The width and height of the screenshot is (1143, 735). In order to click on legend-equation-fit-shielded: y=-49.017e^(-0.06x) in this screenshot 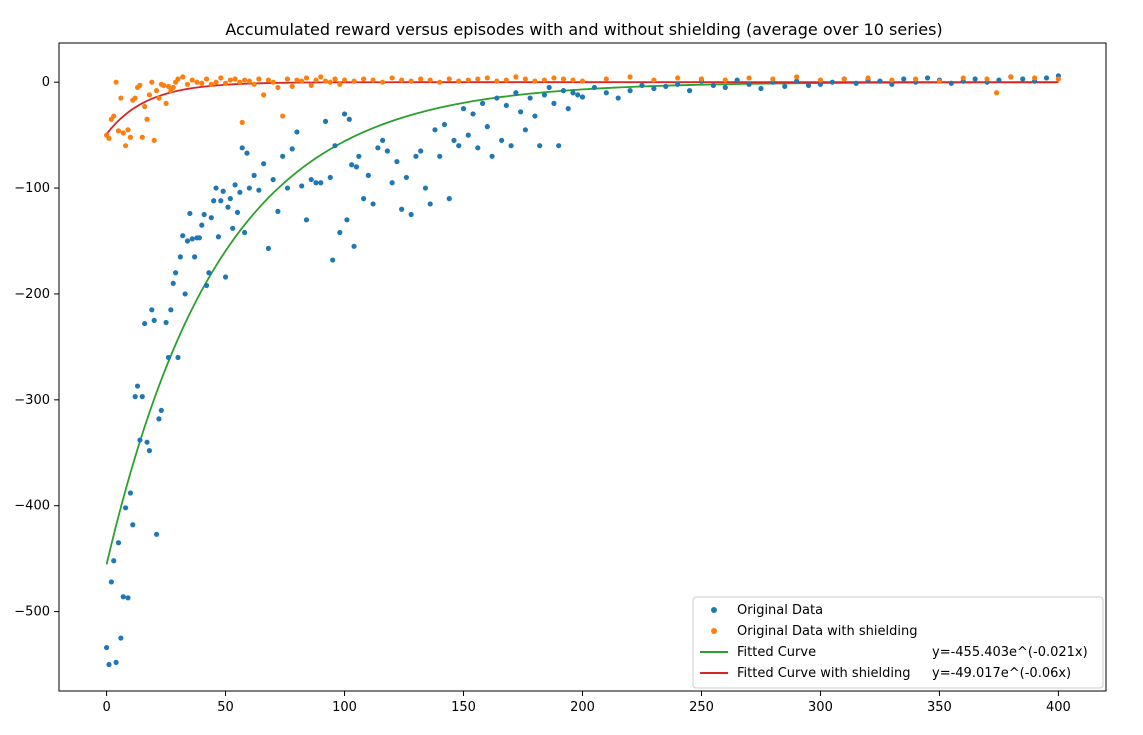, I will do `click(1001, 673)`.